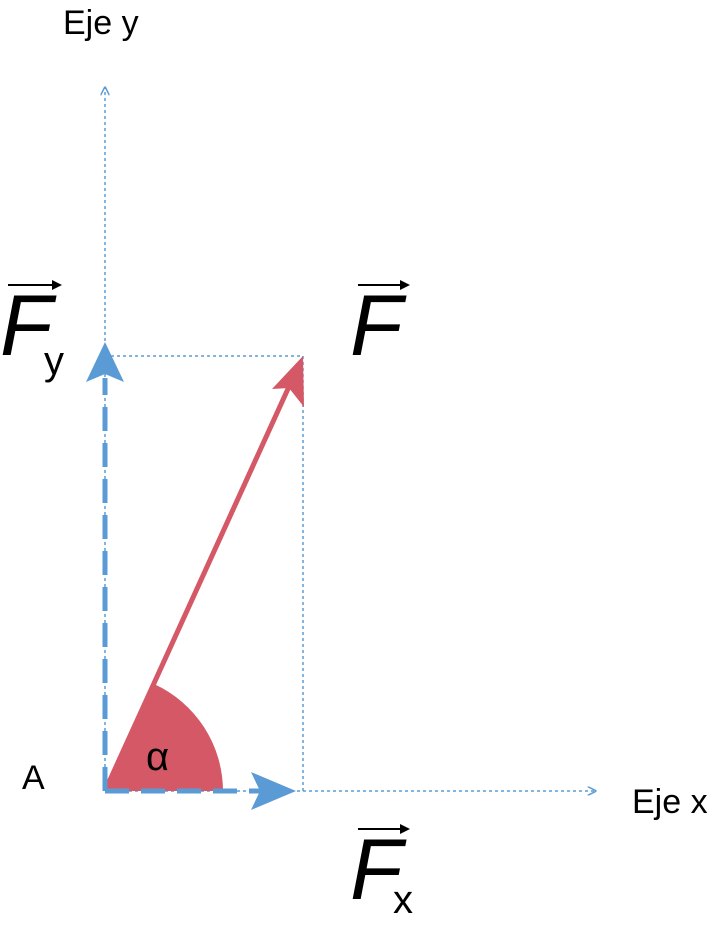  I want to click on axis-label: Eje x, so click(670, 802).